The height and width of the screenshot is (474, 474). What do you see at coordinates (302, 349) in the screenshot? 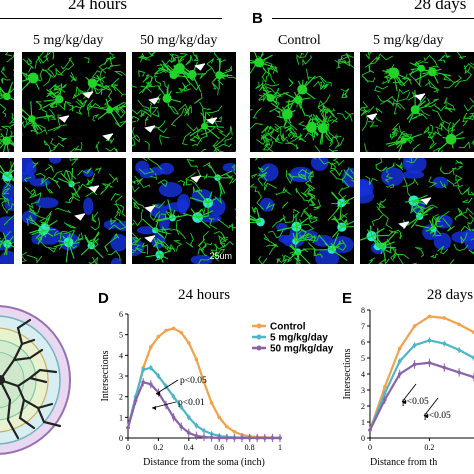
I see `legend-entry: 50 mg/kg/day` at bounding box center [302, 349].